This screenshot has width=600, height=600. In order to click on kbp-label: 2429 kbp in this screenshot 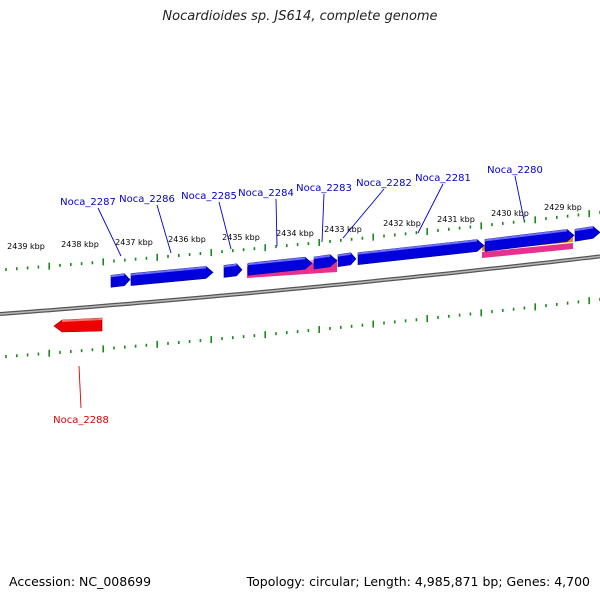, I will do `click(563, 207)`.